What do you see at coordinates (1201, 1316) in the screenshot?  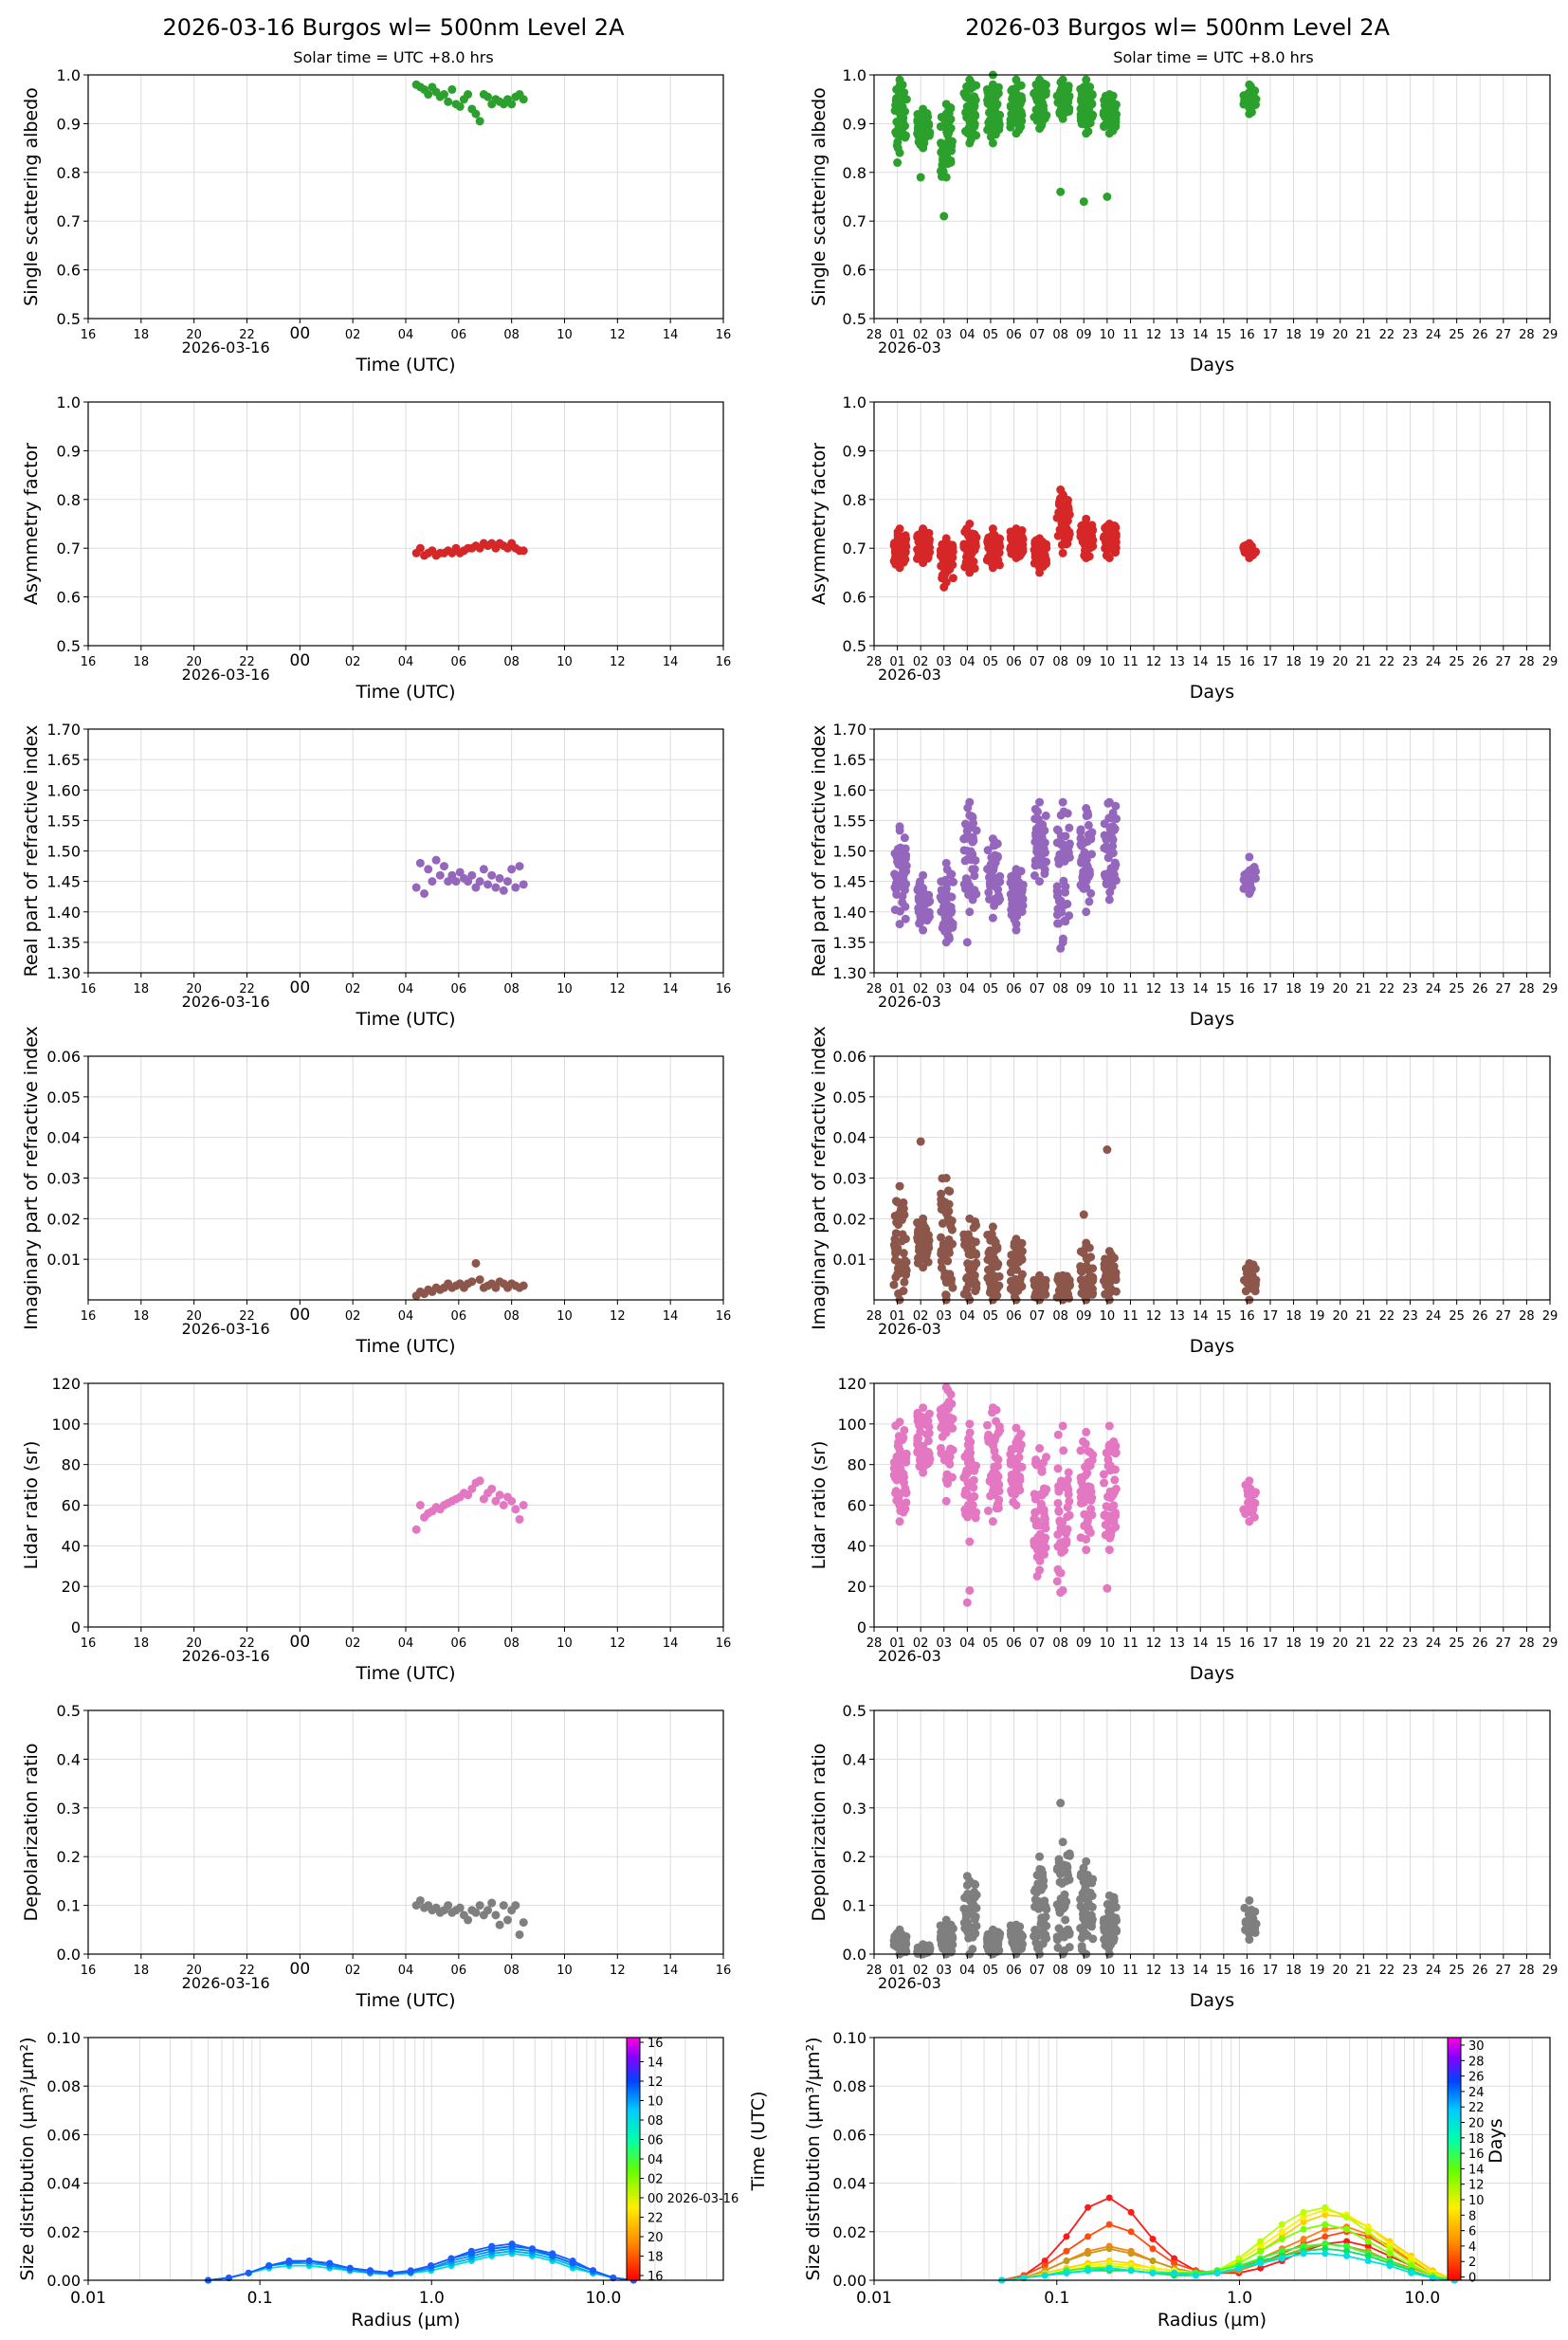 I see `monthly_imag-xtick-label: 14` at bounding box center [1201, 1316].